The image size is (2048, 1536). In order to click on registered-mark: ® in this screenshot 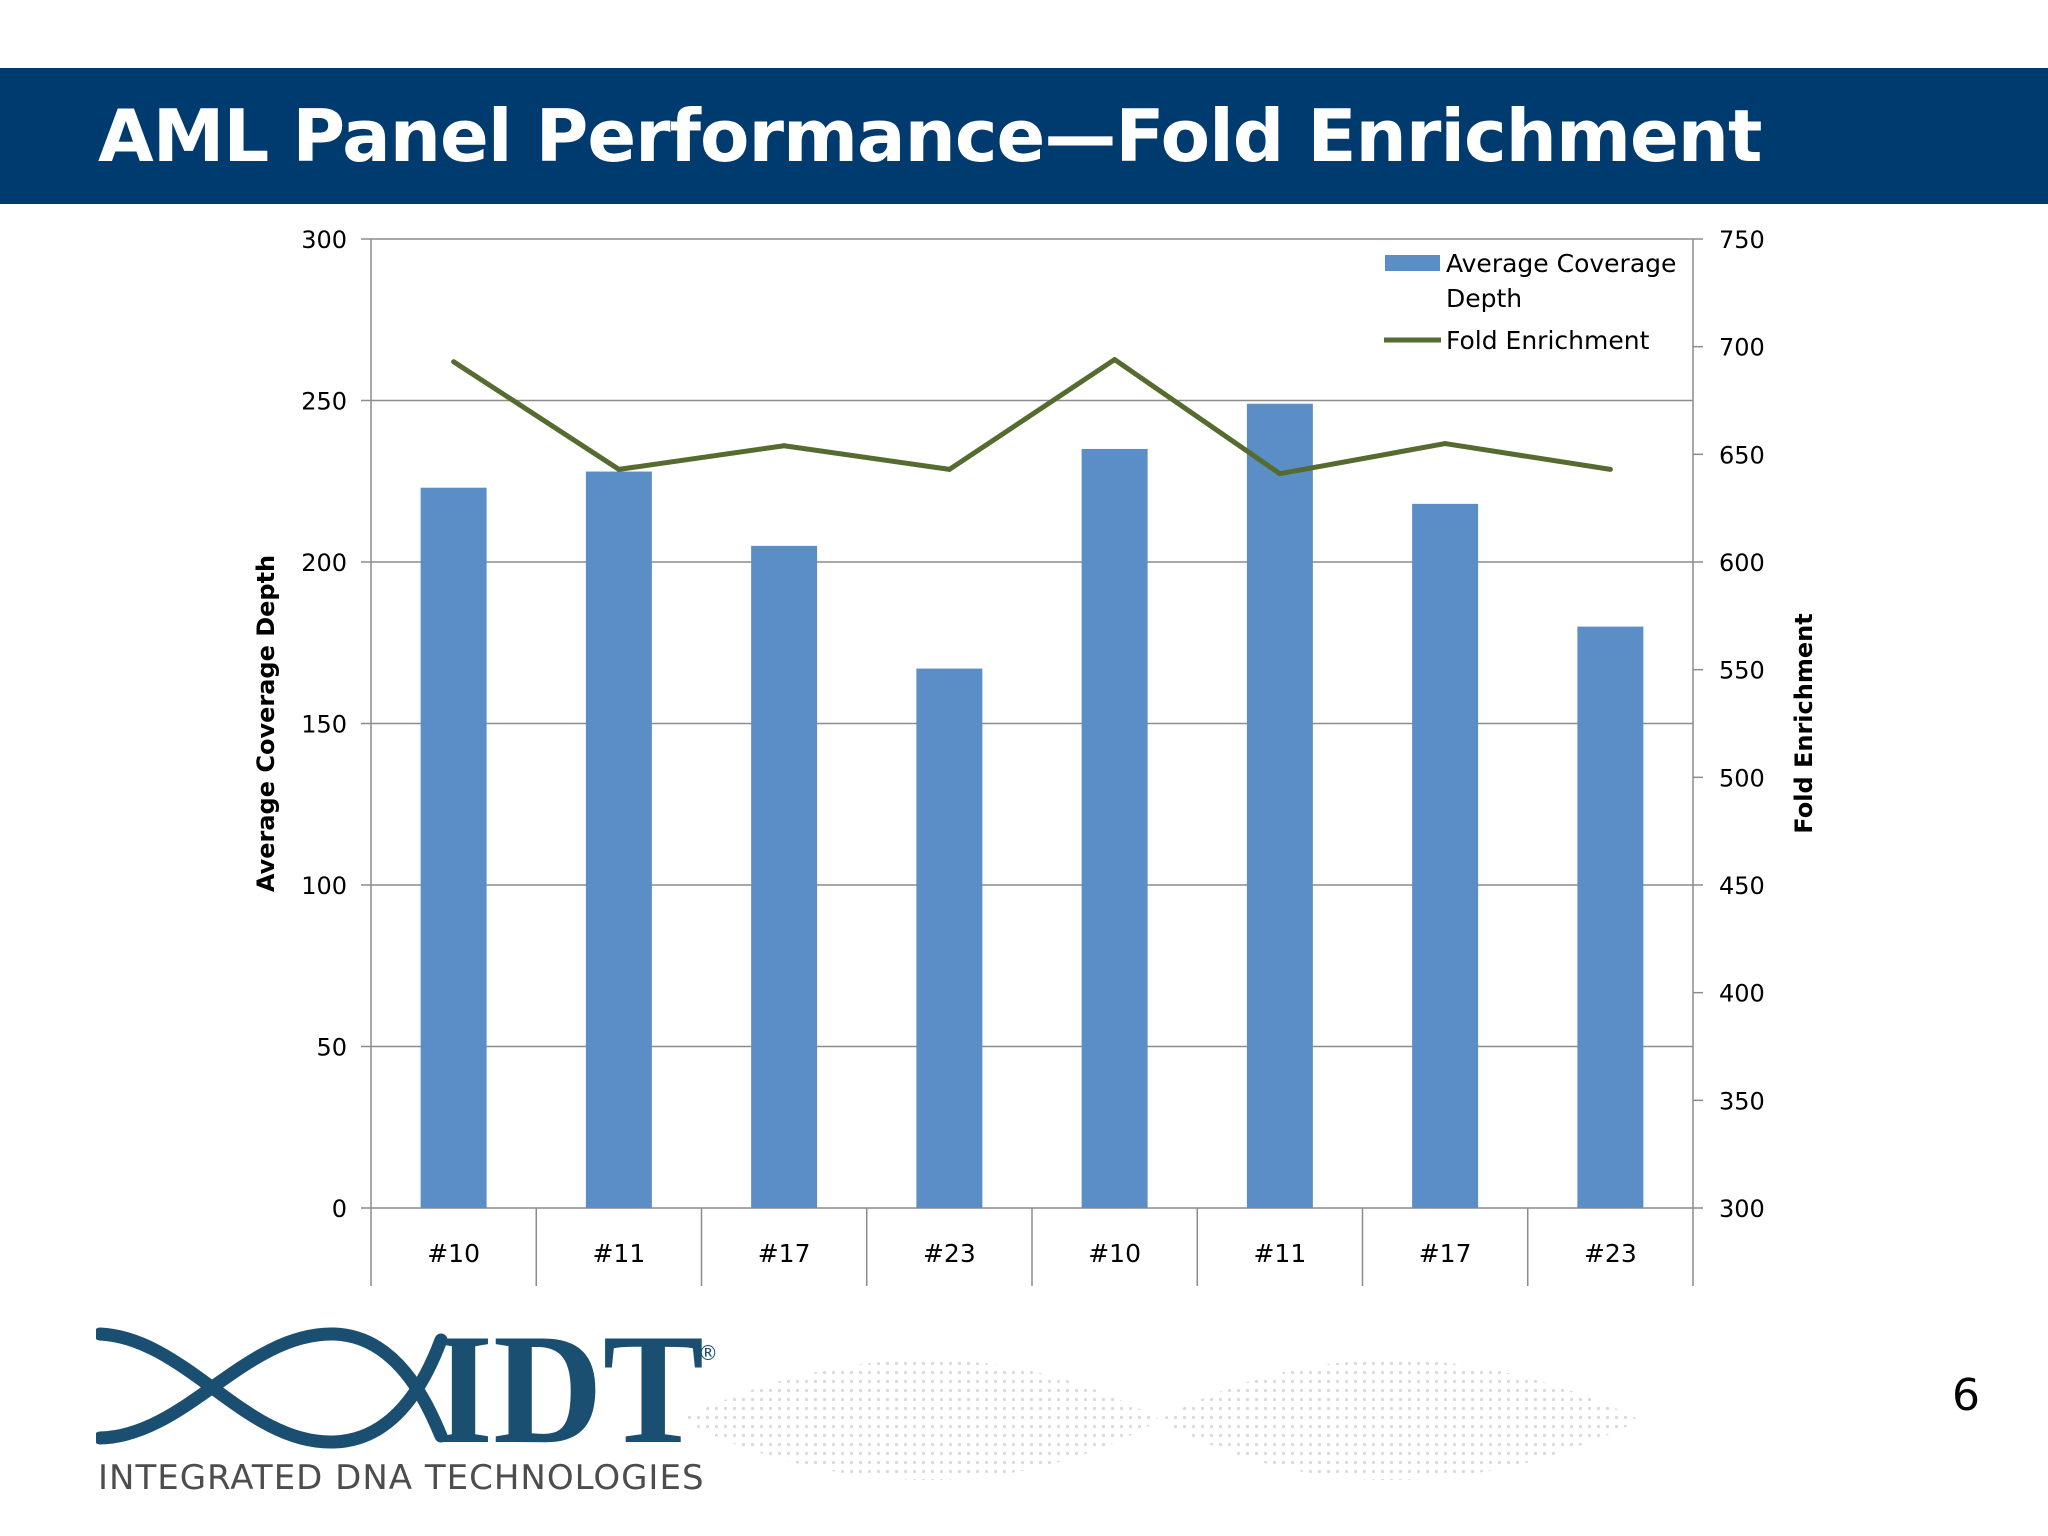, I will do `click(708, 1353)`.